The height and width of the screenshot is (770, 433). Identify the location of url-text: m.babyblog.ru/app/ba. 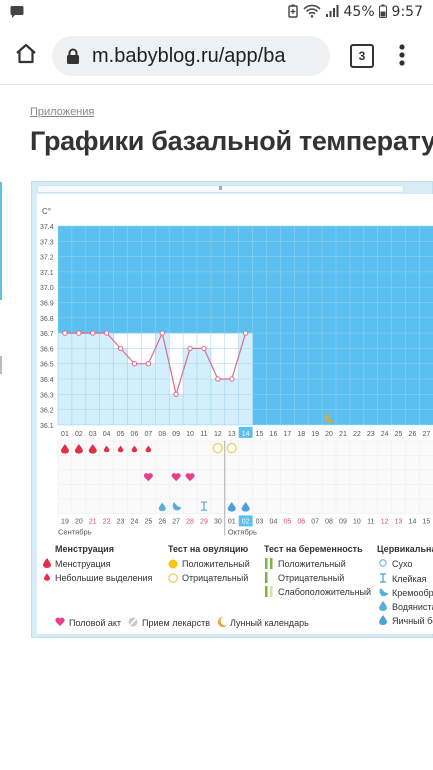
(189, 56).